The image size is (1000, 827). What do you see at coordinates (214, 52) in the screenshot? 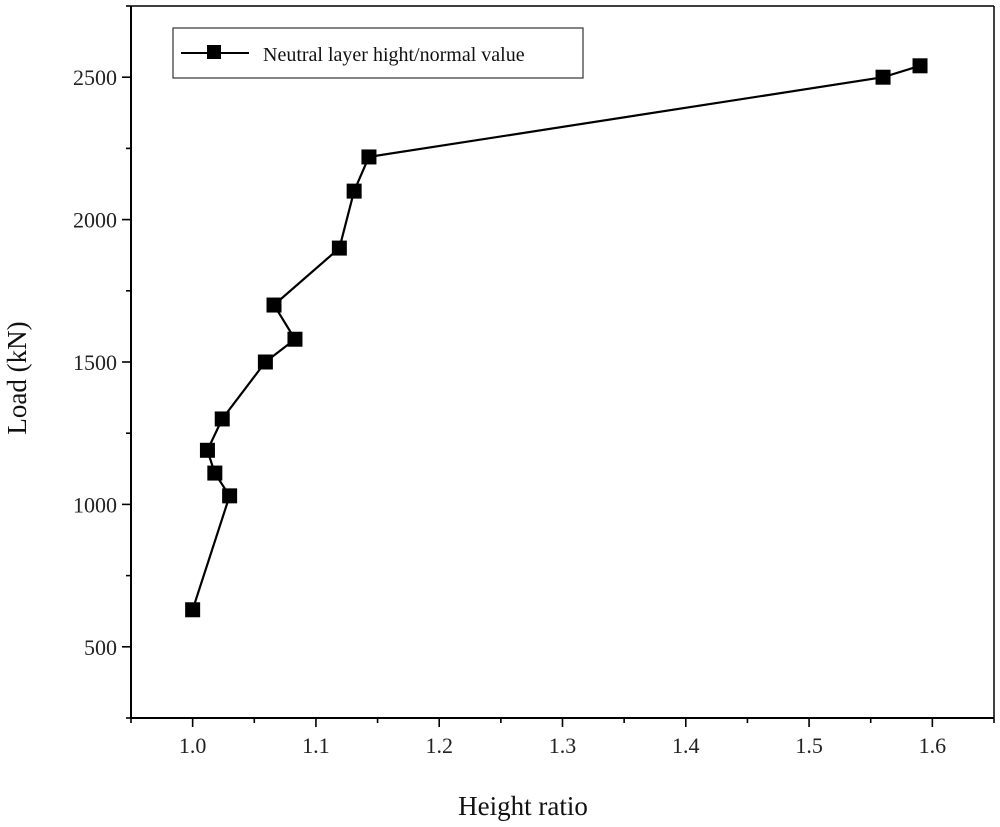
I see `legend-marker-icon` at bounding box center [214, 52].